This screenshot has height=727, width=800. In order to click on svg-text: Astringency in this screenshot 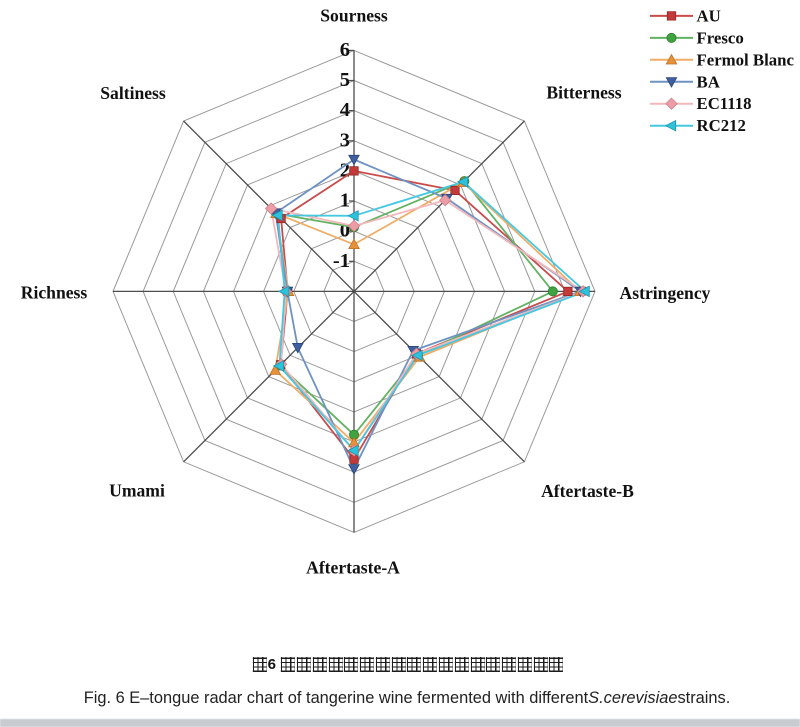, I will do `click(665, 293)`.